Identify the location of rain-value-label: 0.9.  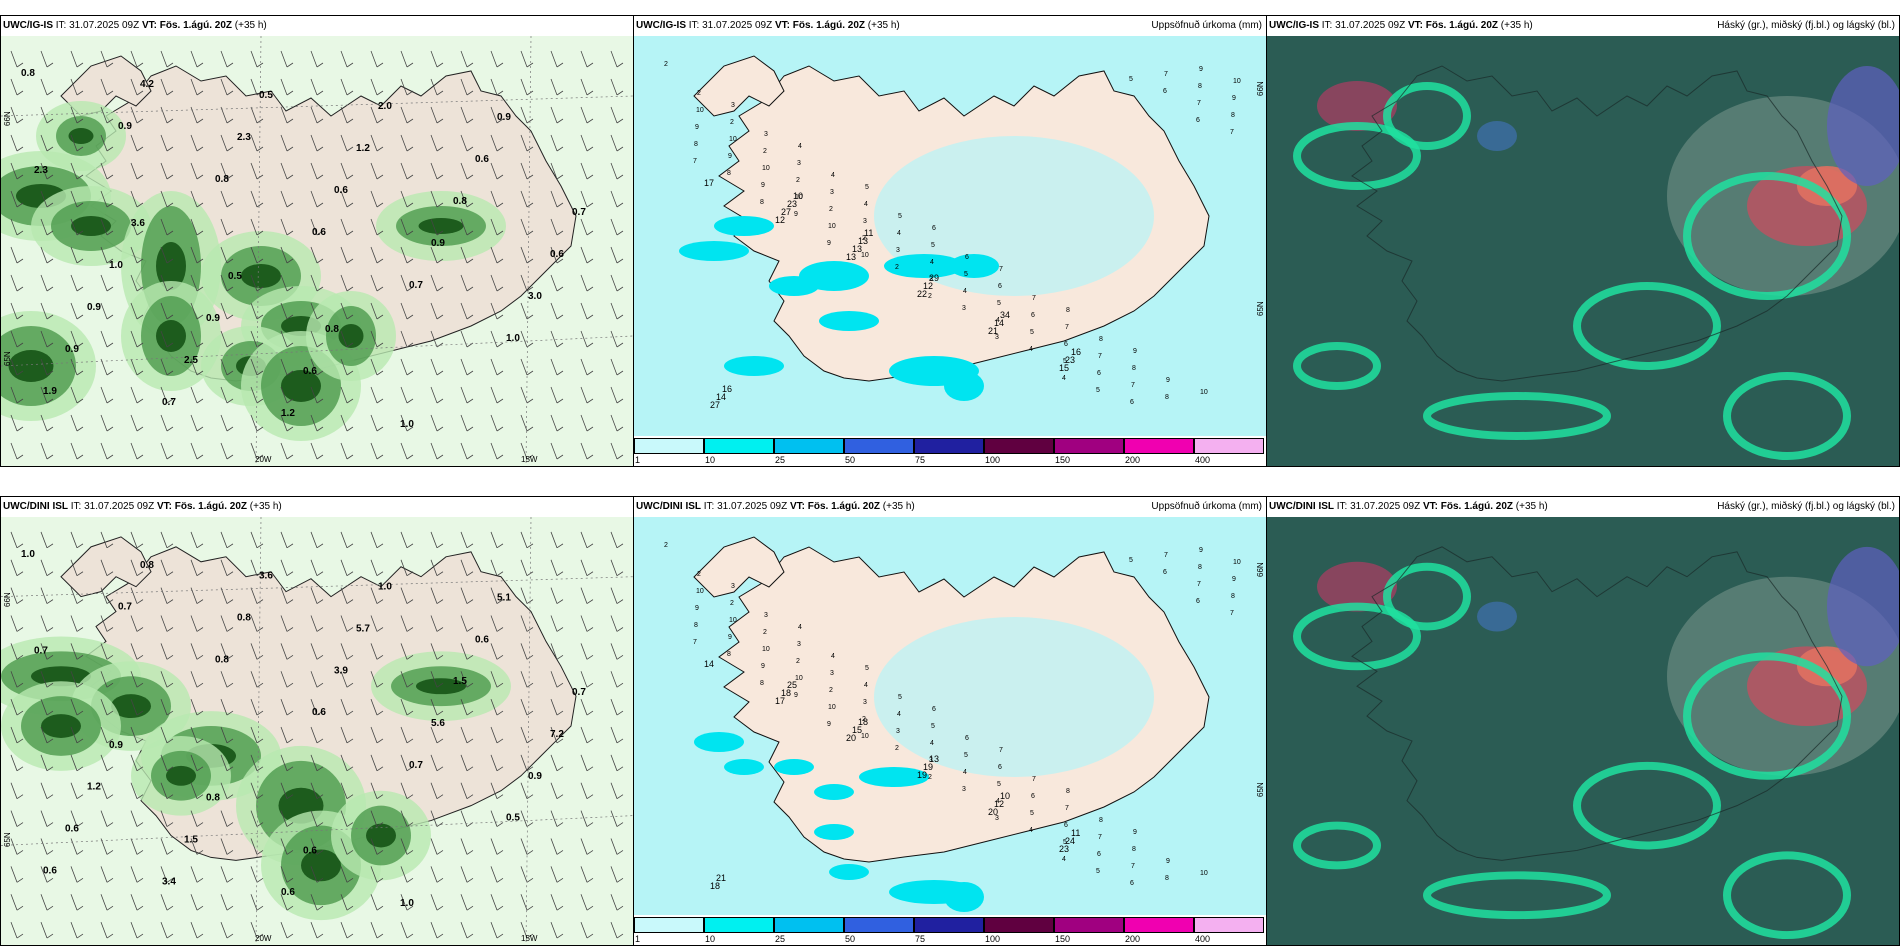
(125, 126).